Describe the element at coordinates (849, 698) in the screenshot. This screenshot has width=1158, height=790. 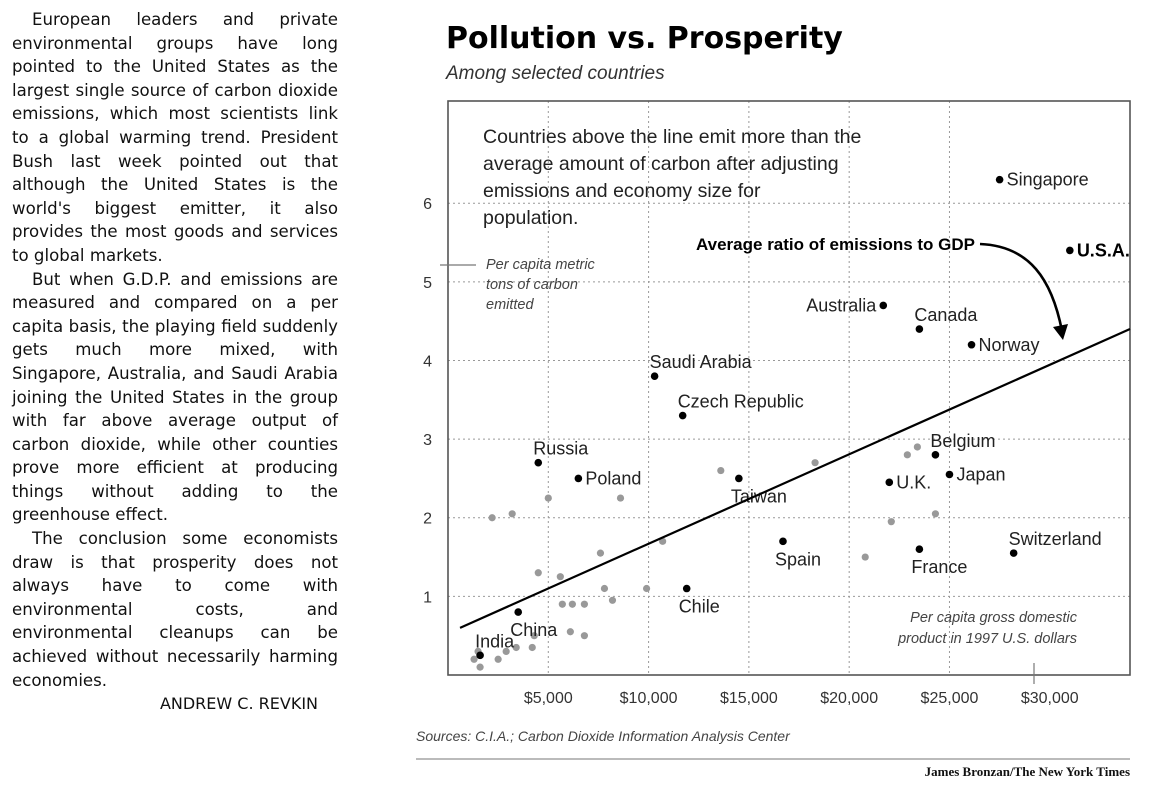
I see `x-tick-label: $20,000` at that location.